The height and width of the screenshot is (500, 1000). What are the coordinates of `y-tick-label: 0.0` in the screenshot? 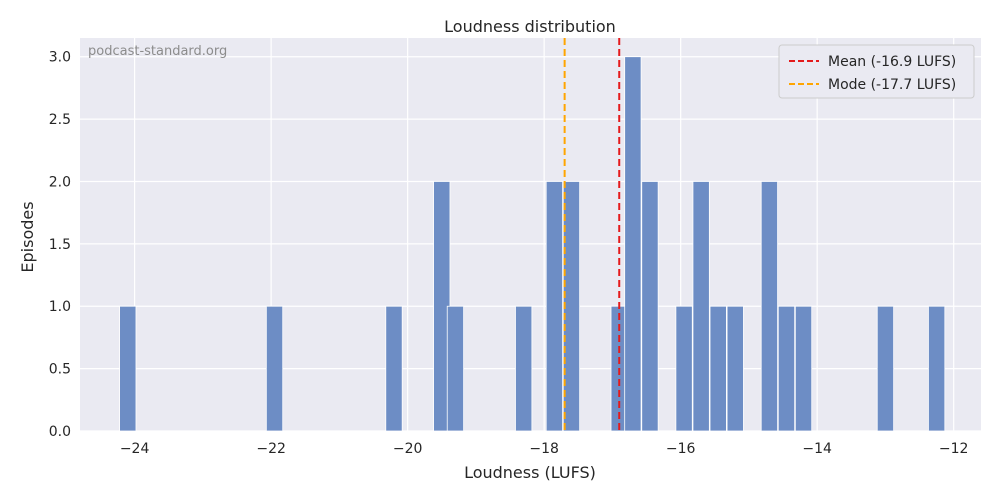 It's located at (60, 432).